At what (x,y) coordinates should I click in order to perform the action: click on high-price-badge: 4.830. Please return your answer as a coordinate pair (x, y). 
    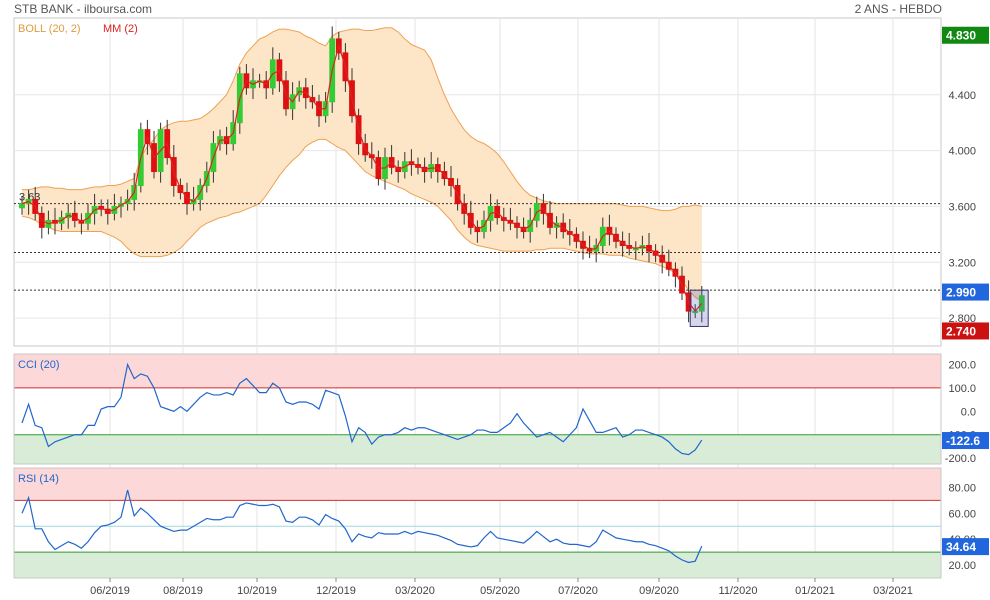
    Looking at the image, I should click on (961, 36).